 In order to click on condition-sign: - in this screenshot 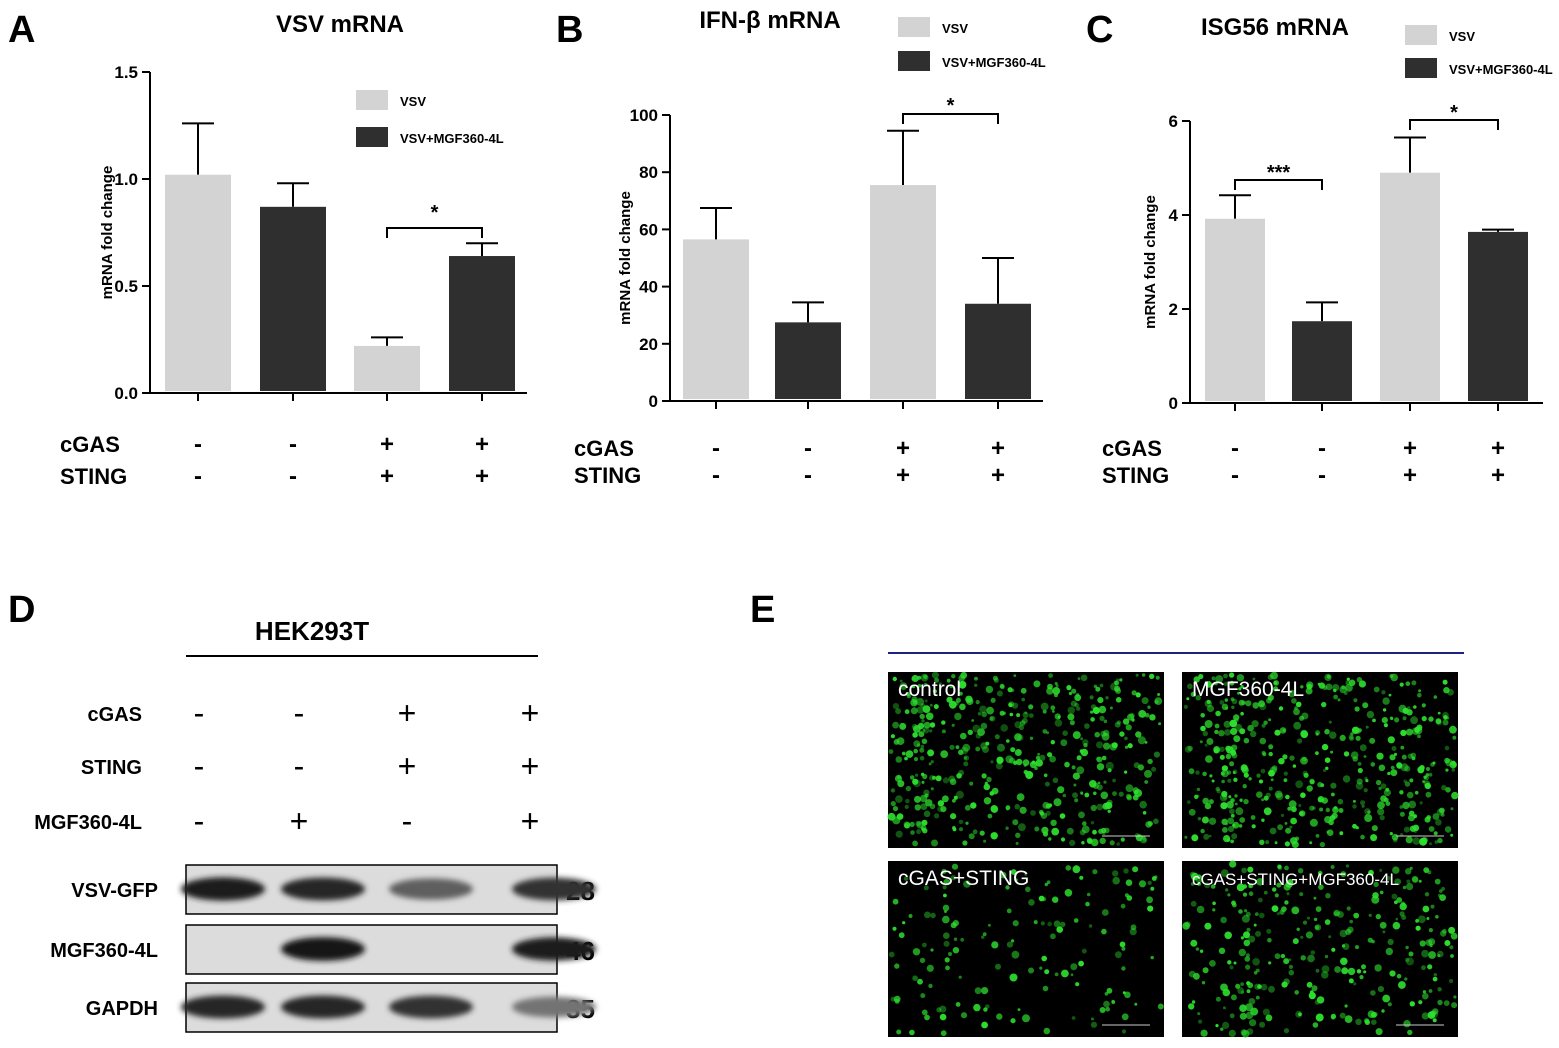, I will do `click(1322, 448)`.